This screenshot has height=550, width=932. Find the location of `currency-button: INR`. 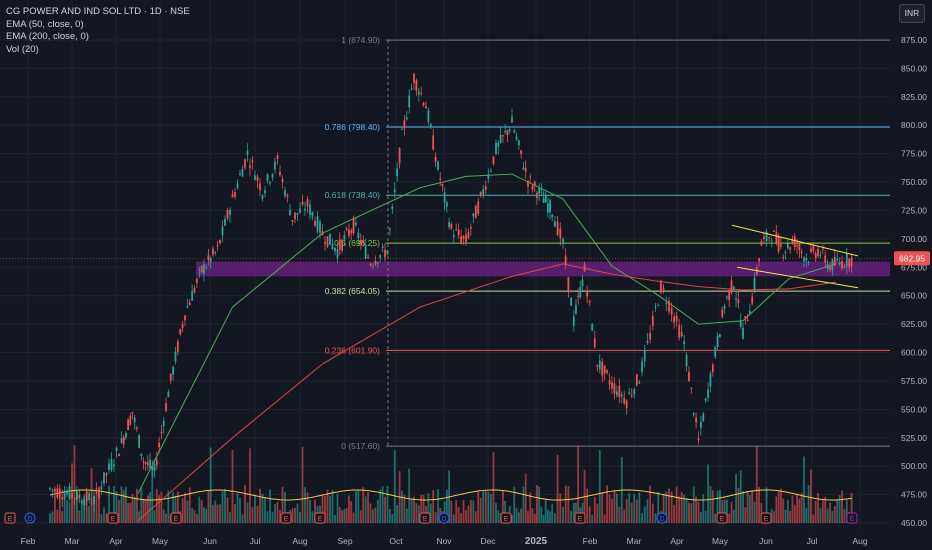

currency-button: INR is located at coordinates (912, 13).